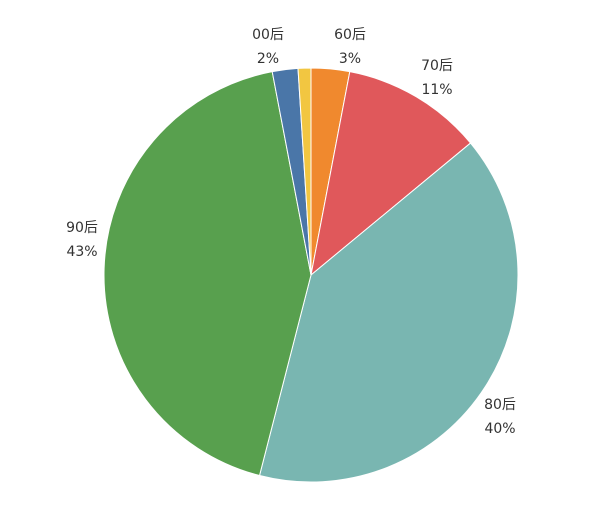  Describe the element at coordinates (82, 228) in the screenshot. I see `slice-label: 90后` at that location.